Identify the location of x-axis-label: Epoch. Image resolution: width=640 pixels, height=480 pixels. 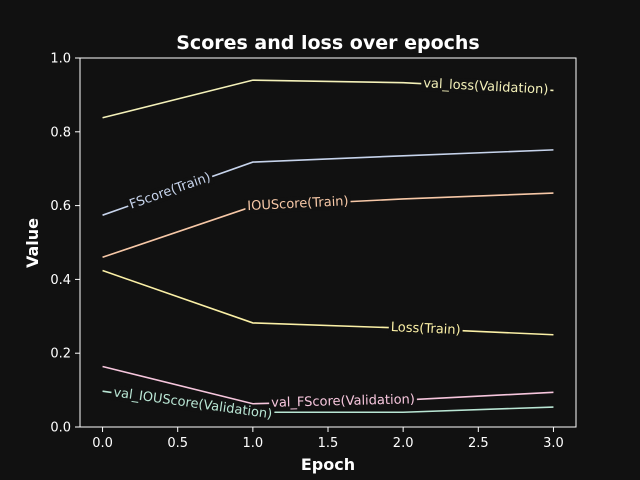
(328, 464).